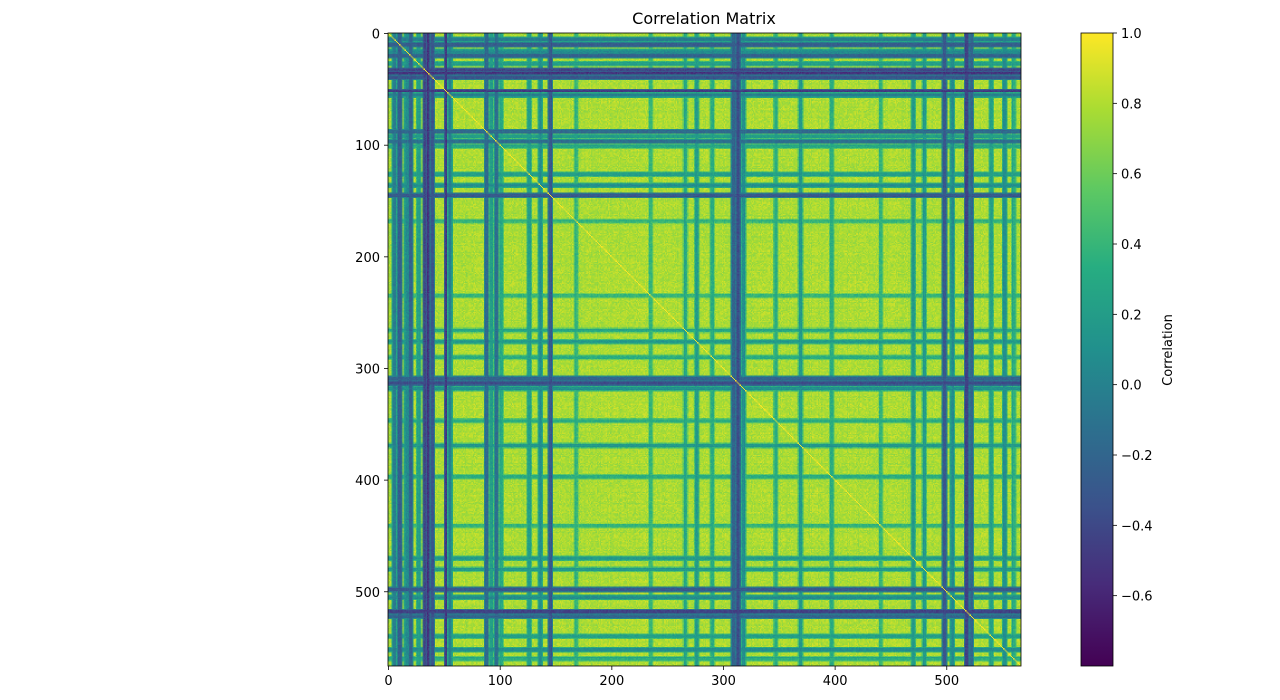 The image size is (1280, 700). I want to click on x-tick-label: 500, so click(946, 681).